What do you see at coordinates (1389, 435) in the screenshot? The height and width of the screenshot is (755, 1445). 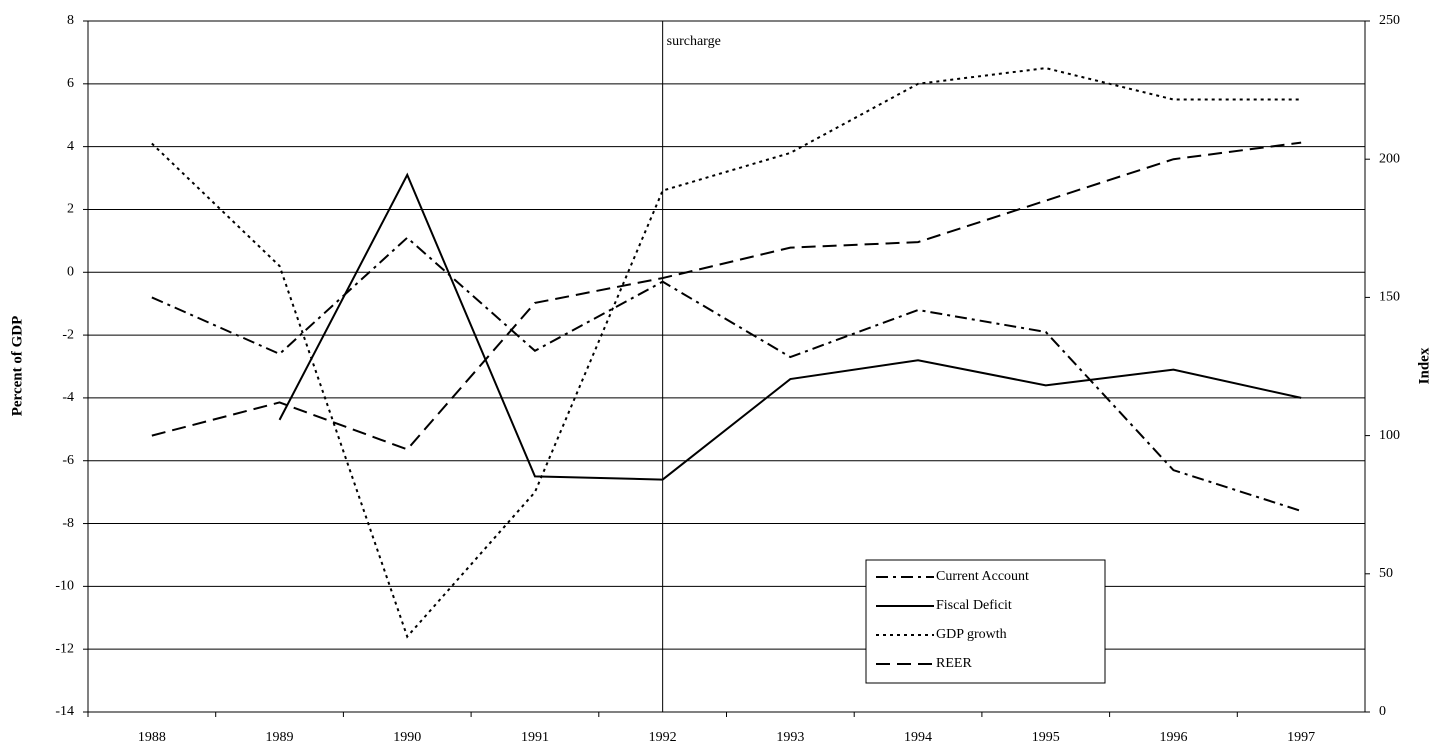 I see `y2-tick-label: 100` at bounding box center [1389, 435].